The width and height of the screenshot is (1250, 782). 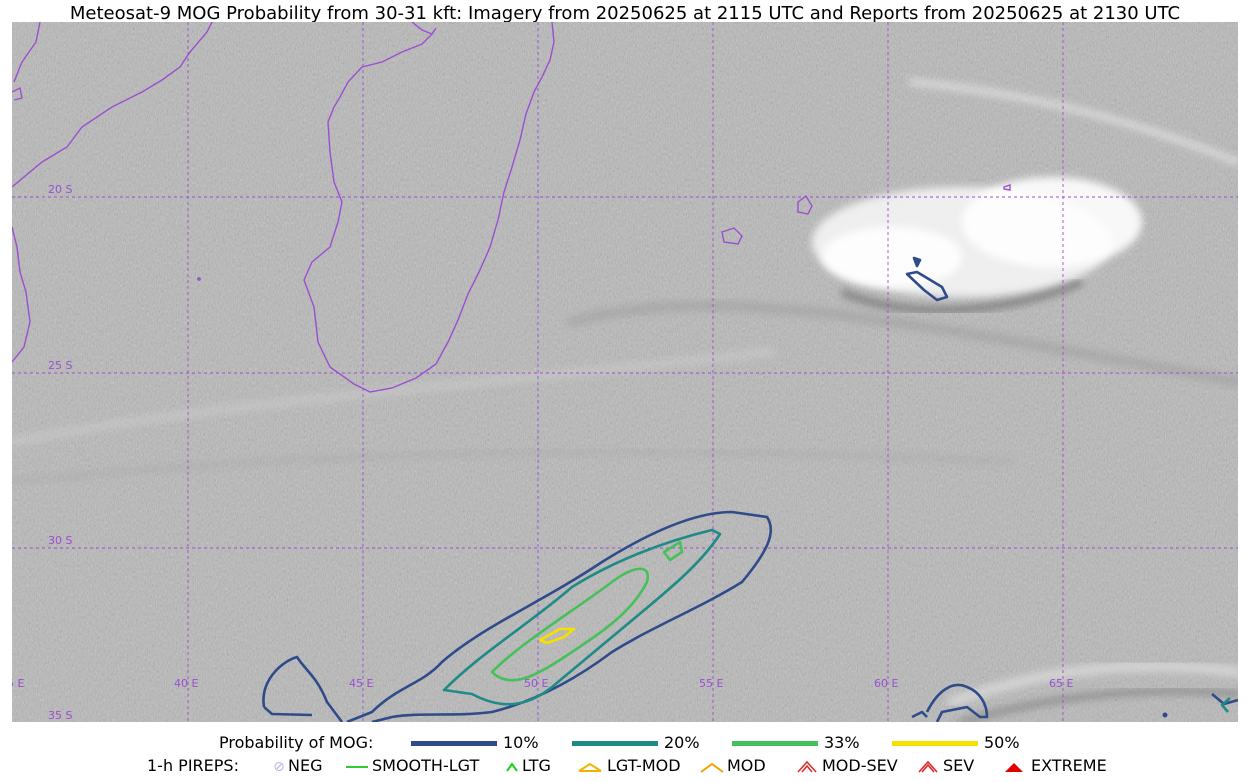 I want to click on lon-label-40e: 40 E, so click(x=186, y=683).